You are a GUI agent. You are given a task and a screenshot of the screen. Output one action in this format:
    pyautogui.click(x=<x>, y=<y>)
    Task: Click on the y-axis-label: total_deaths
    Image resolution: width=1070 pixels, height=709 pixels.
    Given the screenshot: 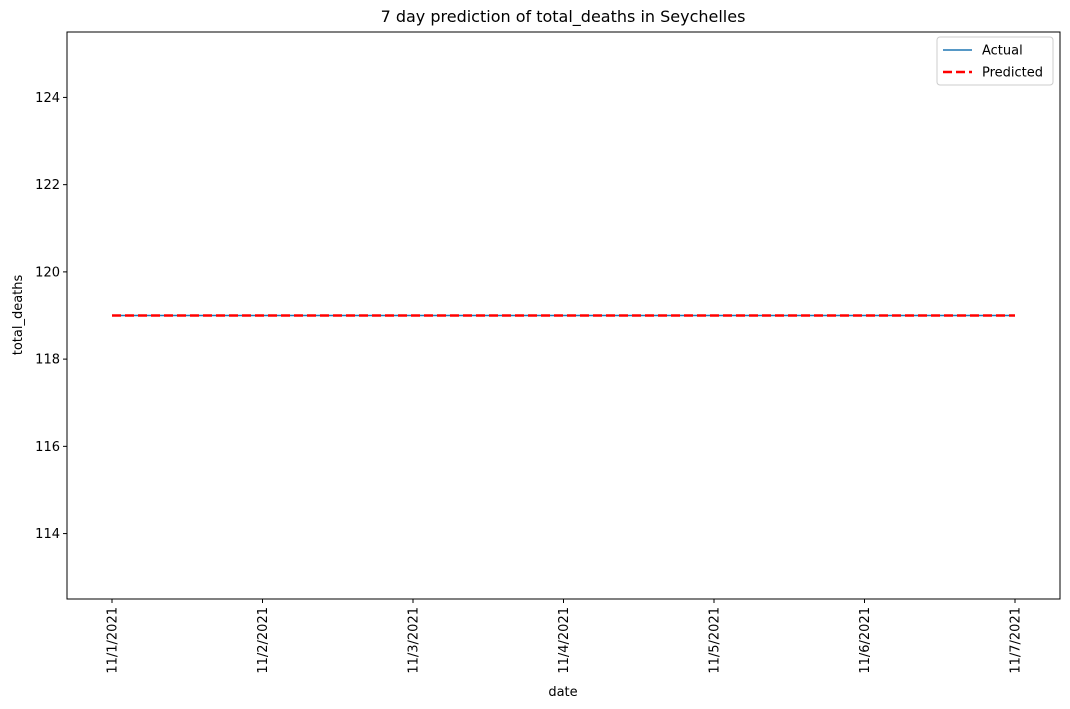 What is the action you would take?
    pyautogui.click(x=18, y=315)
    